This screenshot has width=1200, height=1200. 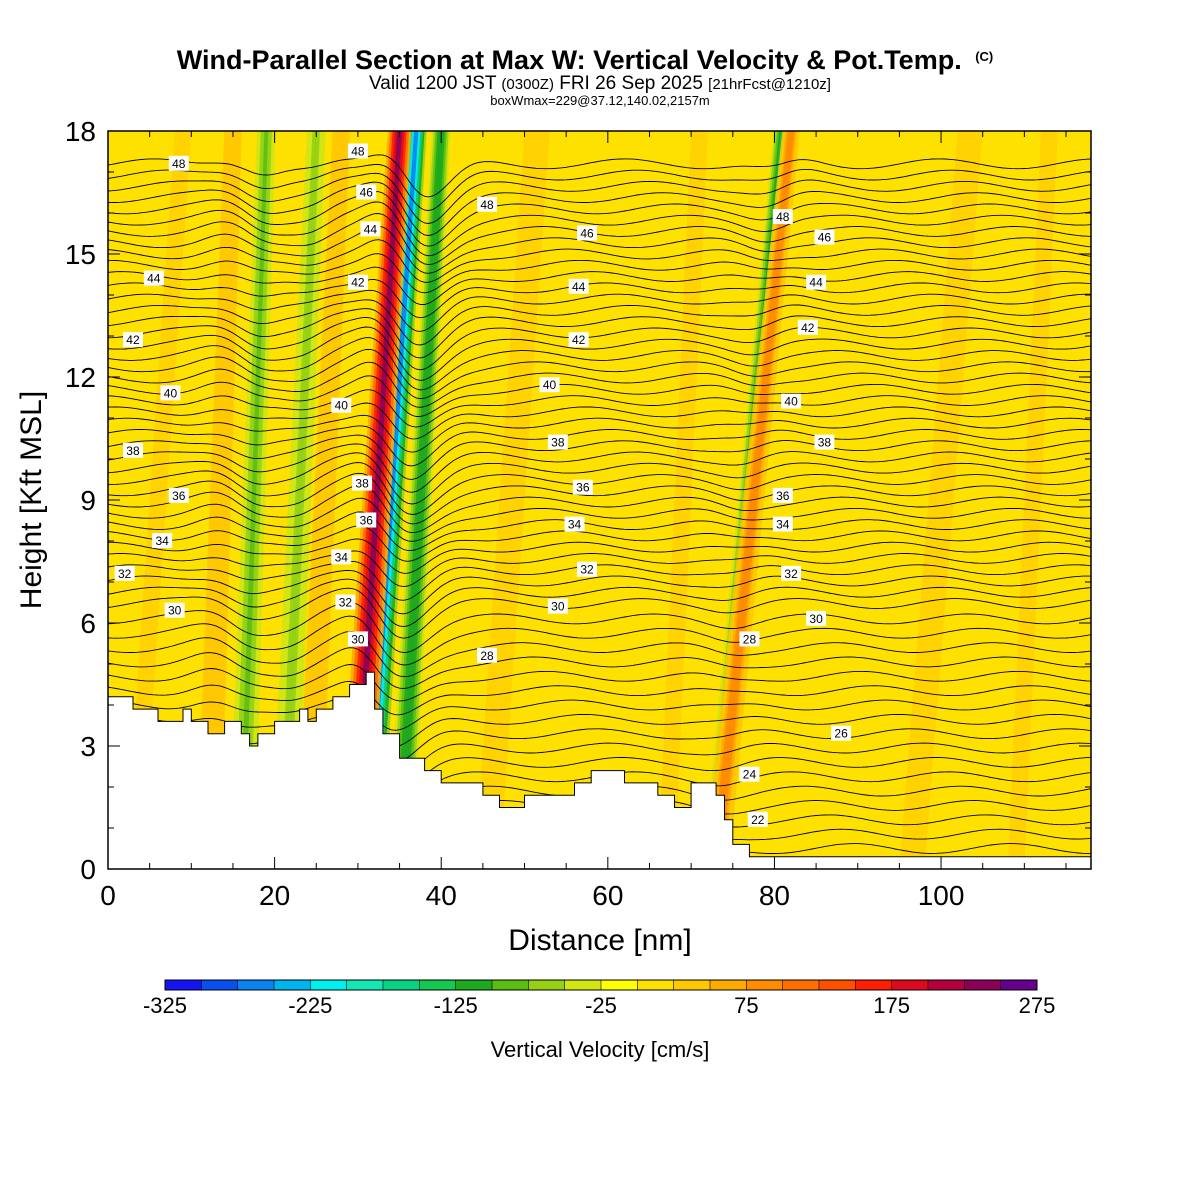 What do you see at coordinates (88, 623) in the screenshot?
I see `y-tick-label: 6` at bounding box center [88, 623].